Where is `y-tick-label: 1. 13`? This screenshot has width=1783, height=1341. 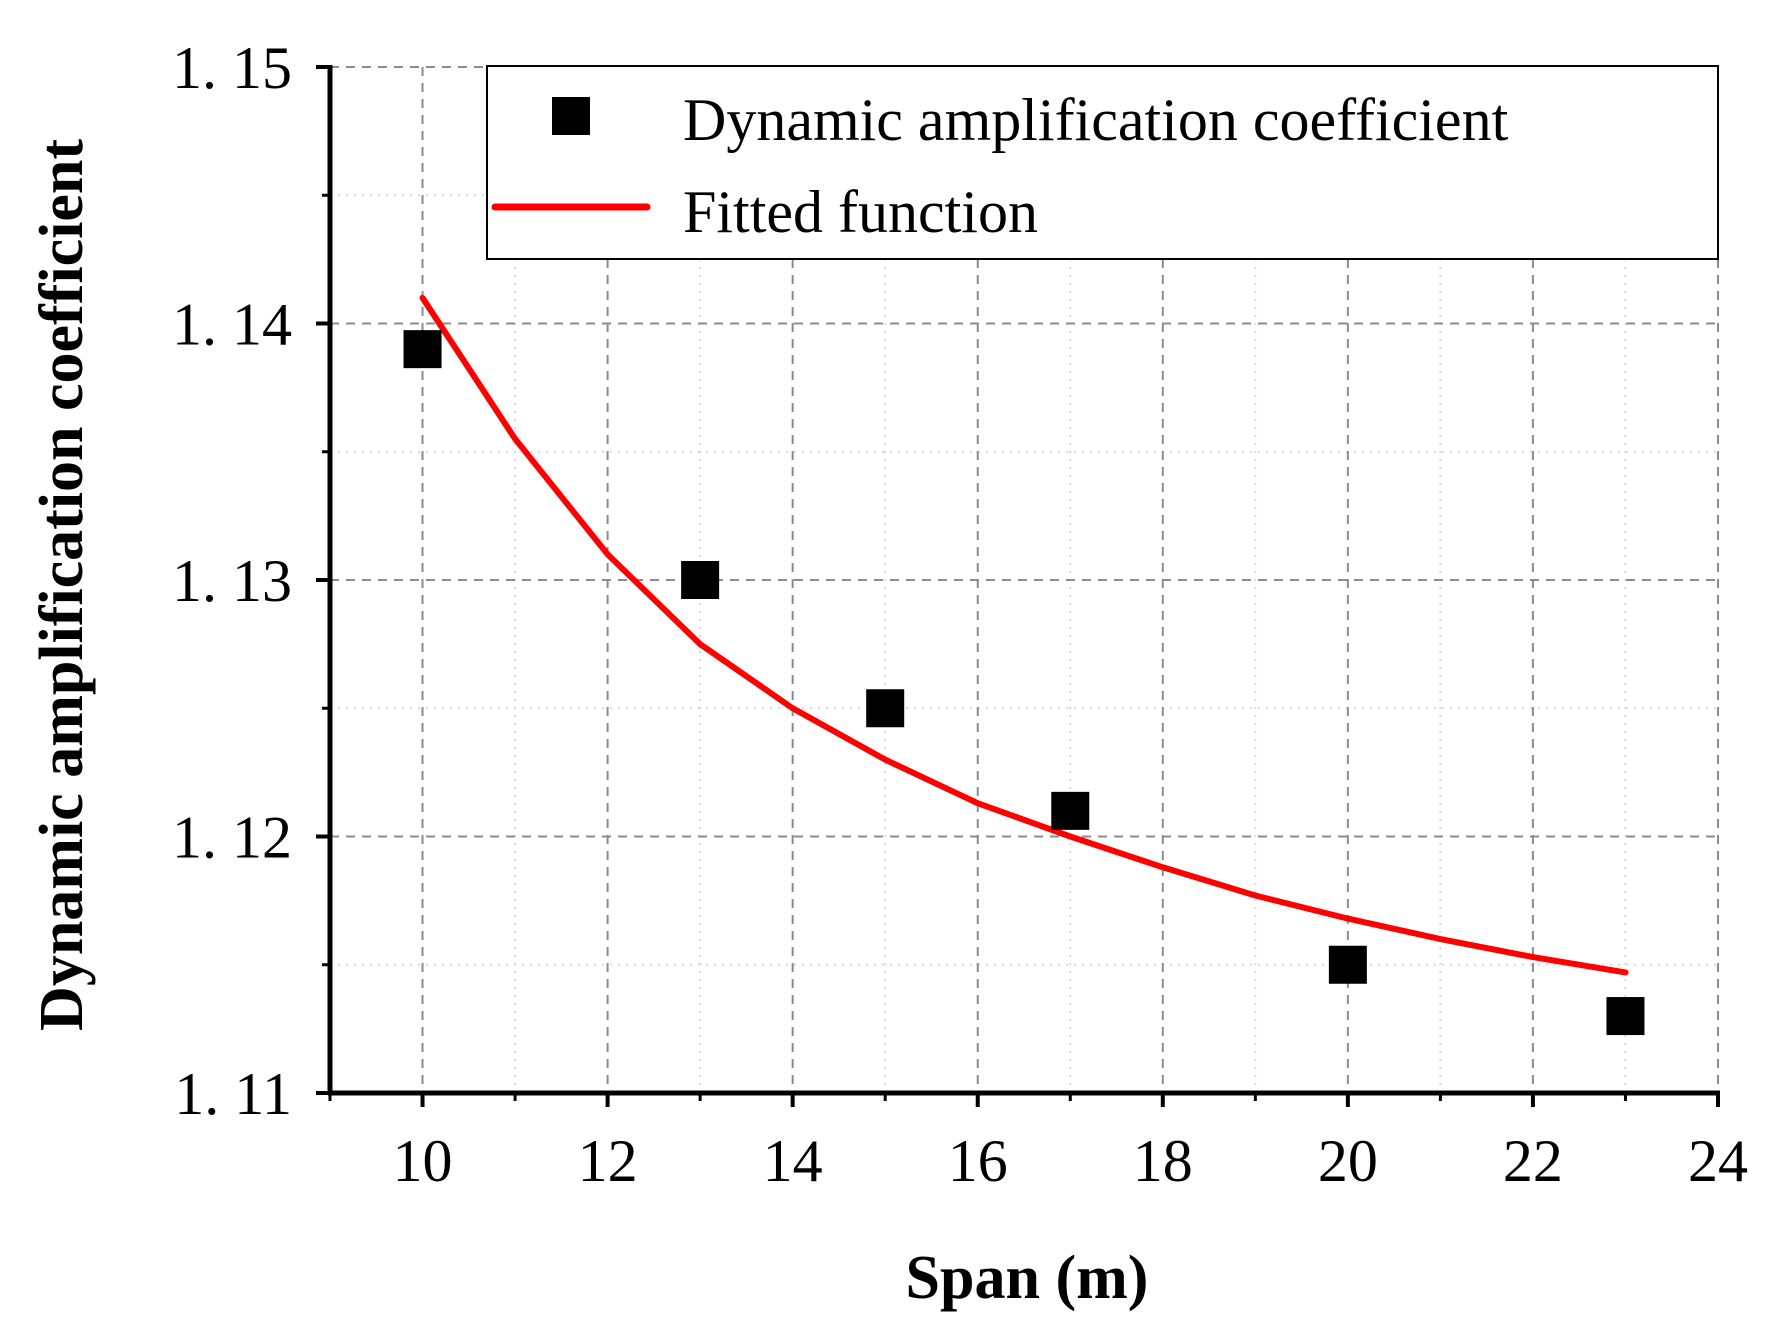 y-tick-label: 1. 13 is located at coordinates (232, 581).